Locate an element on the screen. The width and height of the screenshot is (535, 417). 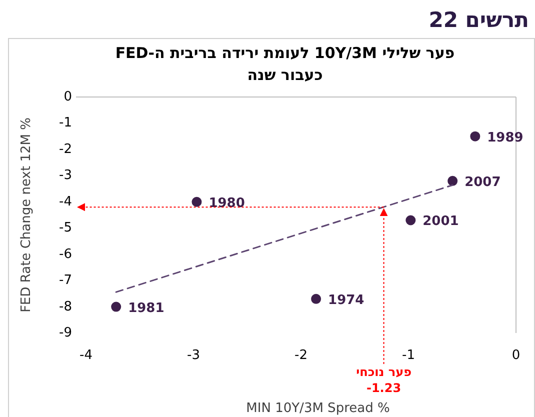
x-tick-label: -3 is located at coordinates (193, 355).